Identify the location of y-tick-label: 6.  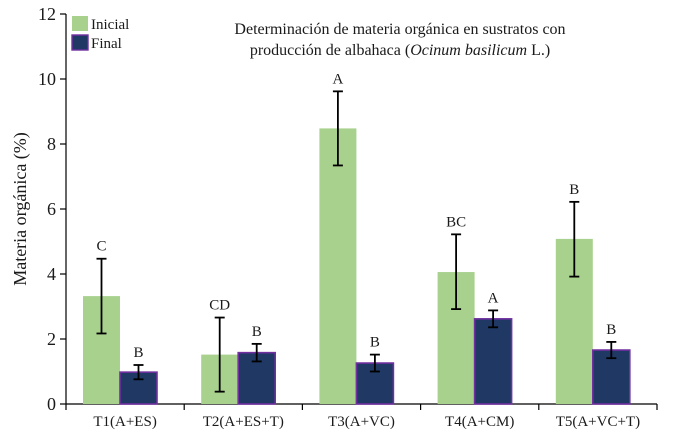
(51, 209).